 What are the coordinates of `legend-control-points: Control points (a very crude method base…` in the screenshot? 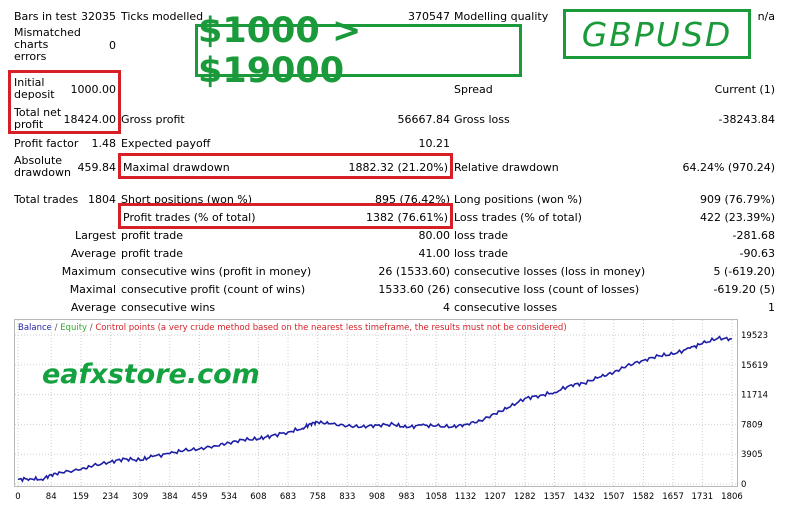 It's located at (330, 328).